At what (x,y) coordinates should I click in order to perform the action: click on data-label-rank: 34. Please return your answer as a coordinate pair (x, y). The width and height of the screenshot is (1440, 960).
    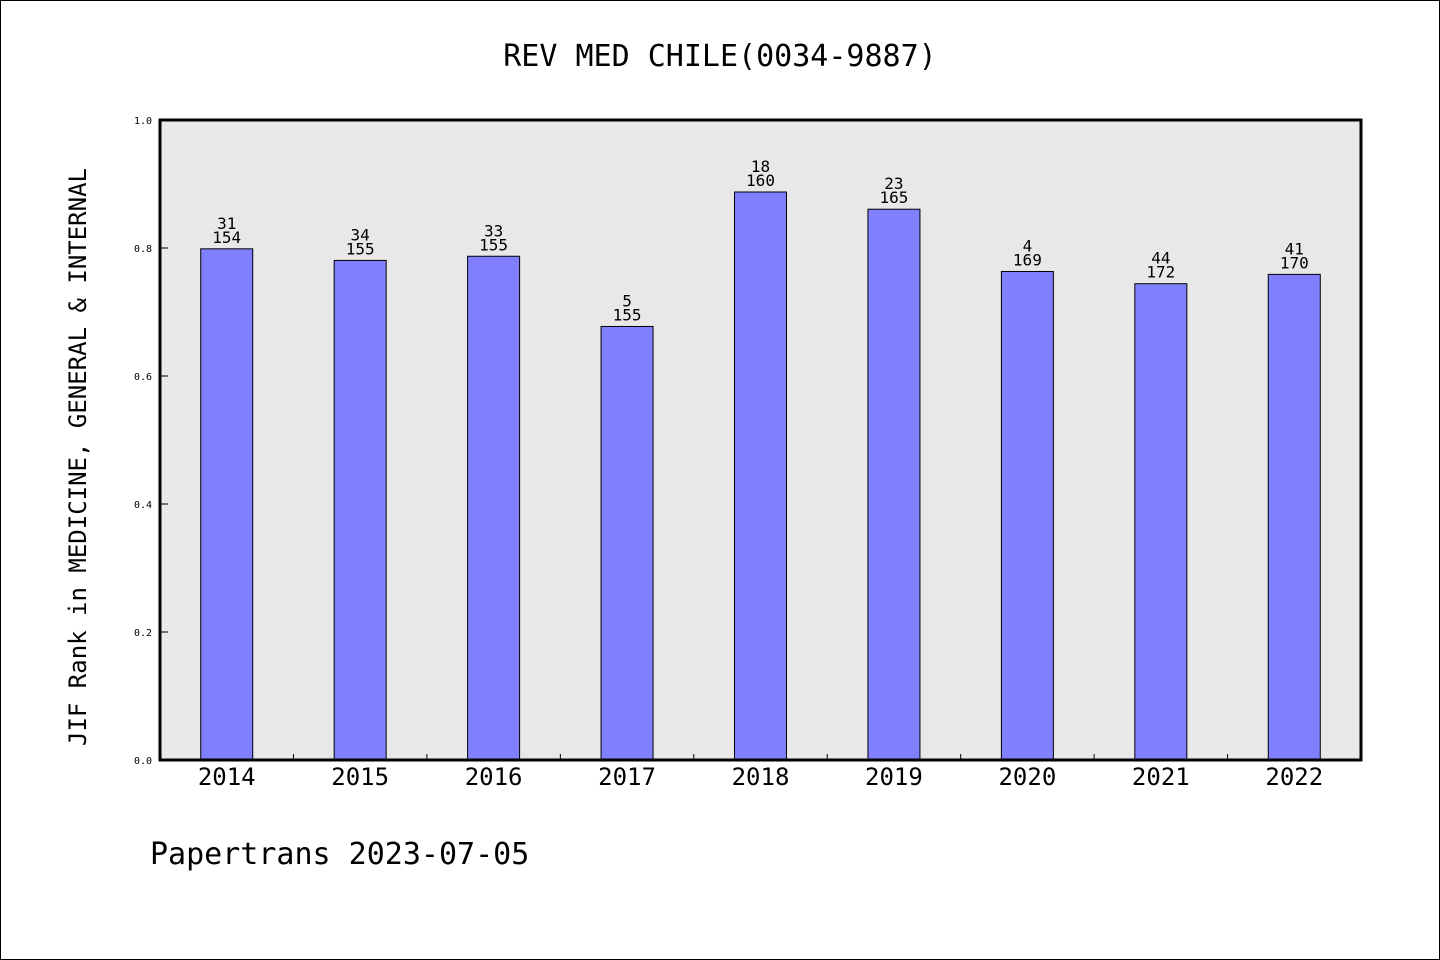
    Looking at the image, I should click on (360, 234).